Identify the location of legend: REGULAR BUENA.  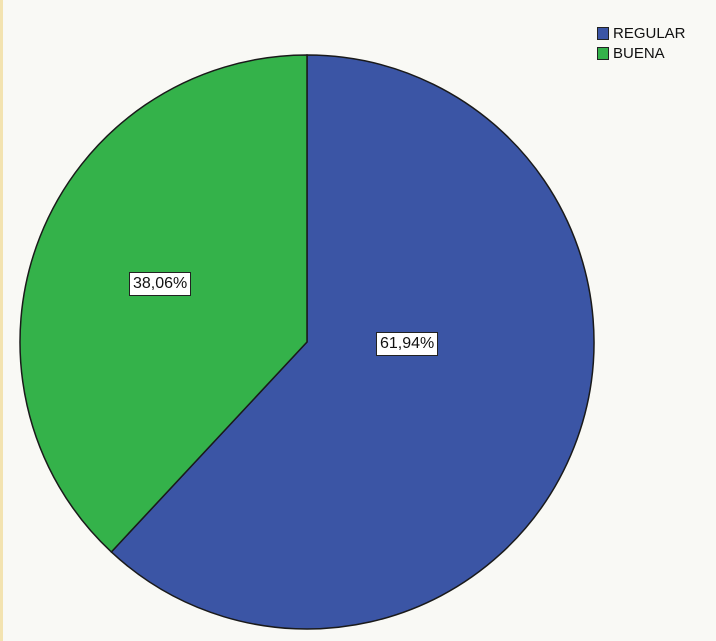
(641, 43).